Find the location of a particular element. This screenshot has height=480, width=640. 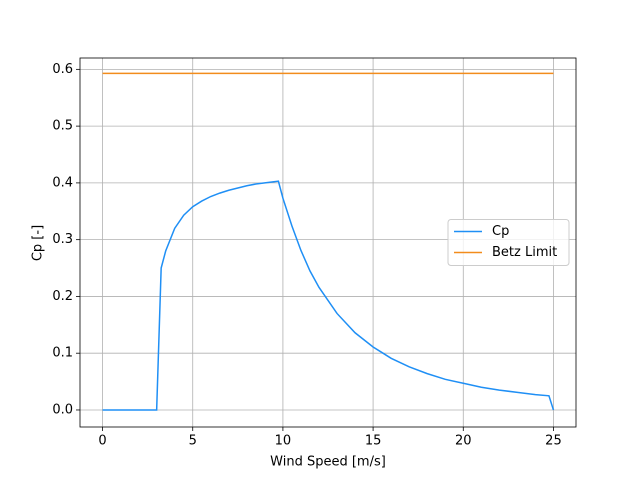

x-tick-label: 10 is located at coordinates (283, 441).